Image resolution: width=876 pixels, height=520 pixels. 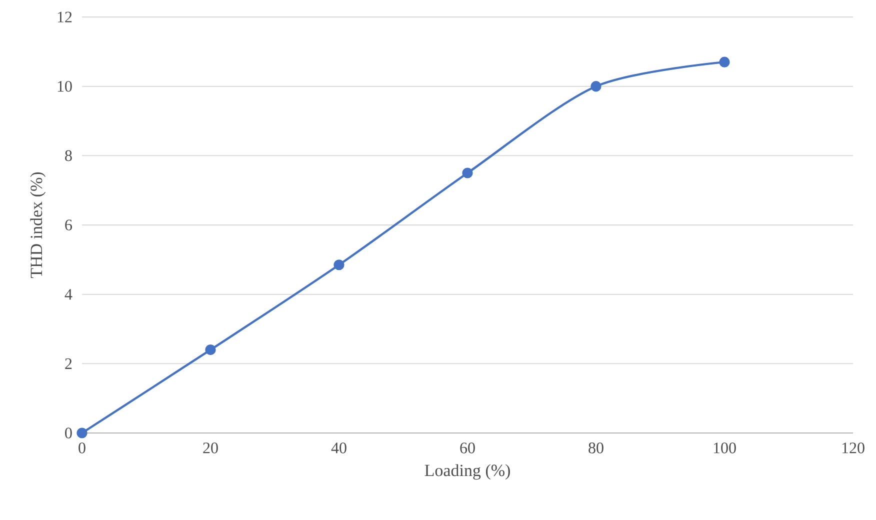 I want to click on y-tick-label: 6, so click(x=68, y=225).